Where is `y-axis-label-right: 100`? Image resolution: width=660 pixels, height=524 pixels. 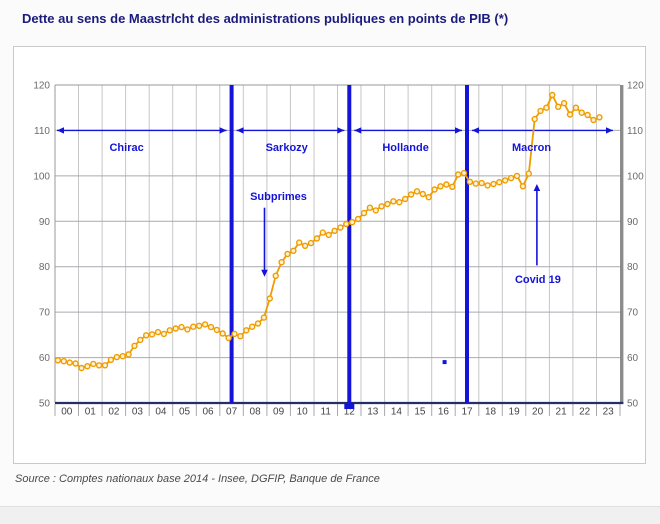
y-axis-label-right: 100 is located at coordinates (635, 176).